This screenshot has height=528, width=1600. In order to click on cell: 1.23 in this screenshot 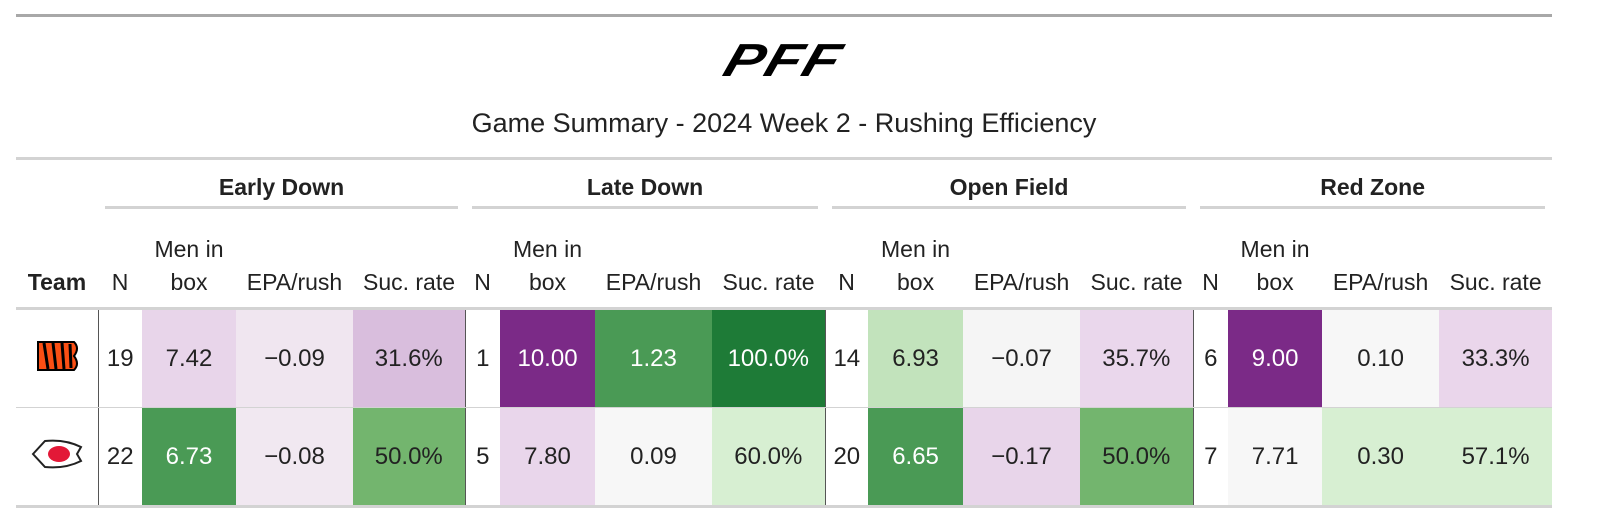, I will do `click(654, 358)`.